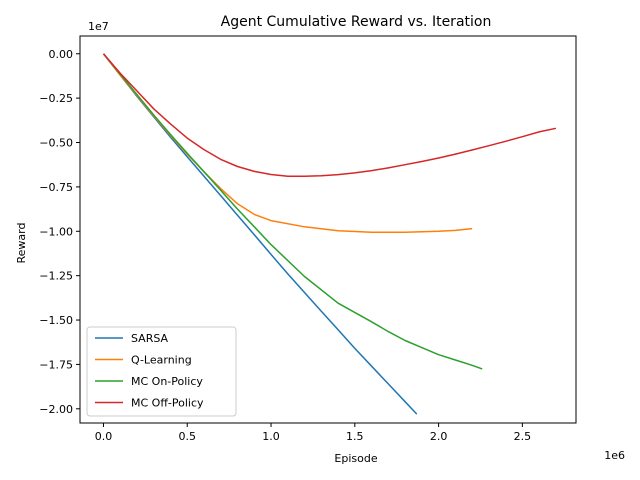  What do you see at coordinates (356, 22) in the screenshot?
I see `chart-title: Agent Cumulative Reward vs. Iteration` at bounding box center [356, 22].